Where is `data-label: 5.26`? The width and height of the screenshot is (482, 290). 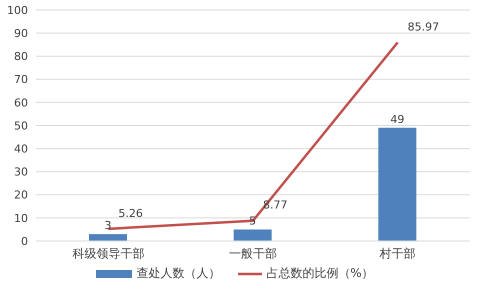
data-label: 5.26 is located at coordinates (130, 213).